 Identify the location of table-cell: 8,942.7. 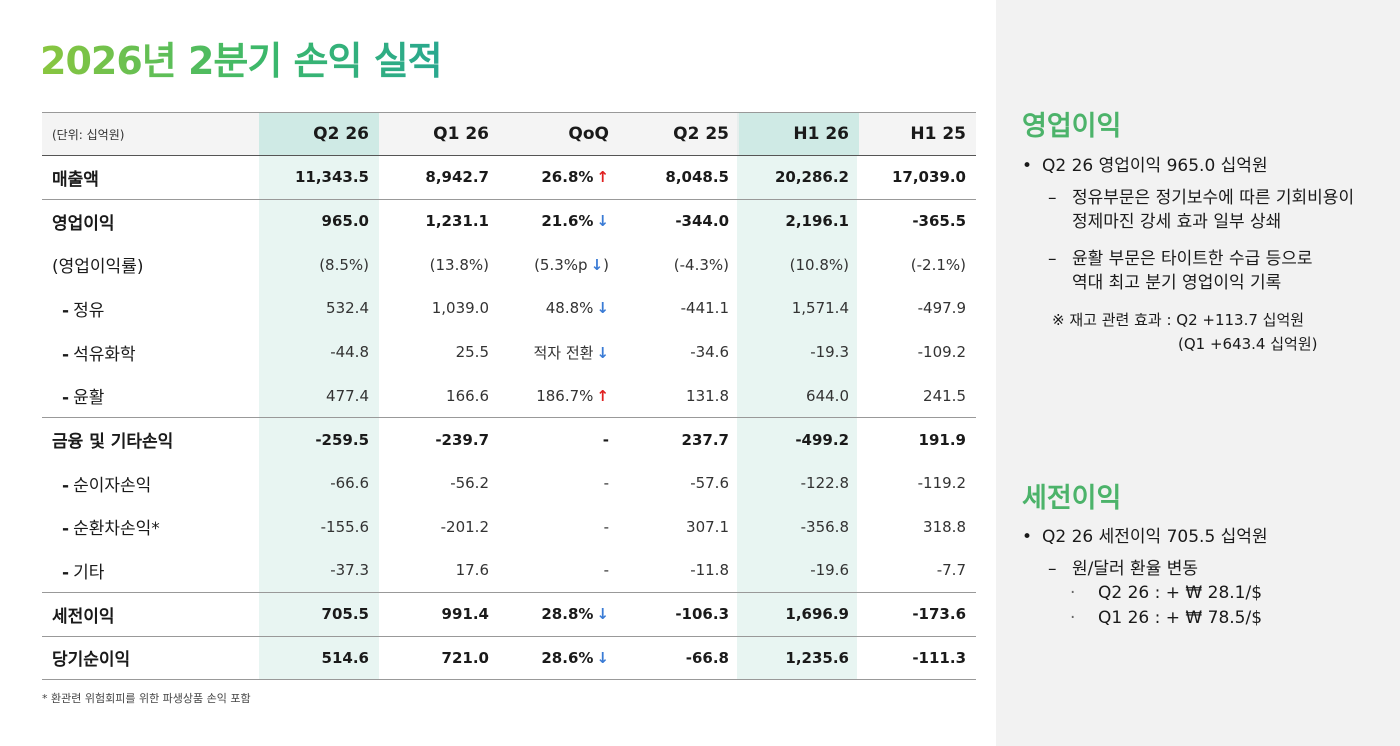
(439, 178).